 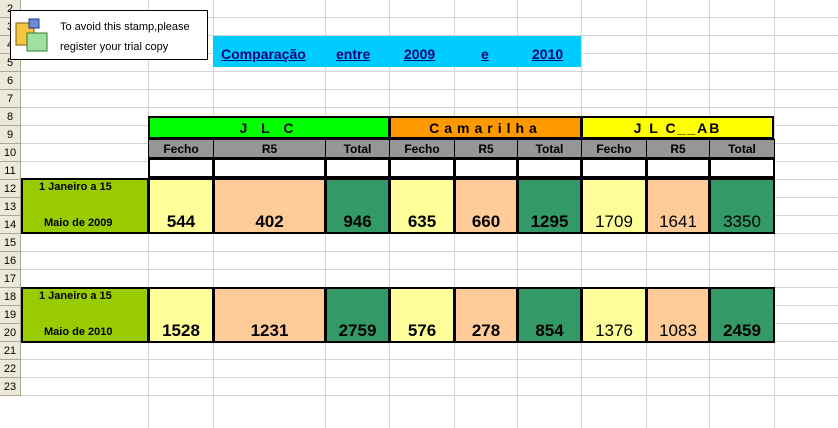 What do you see at coordinates (269, 315) in the screenshot?
I see `value-cell-r5: 1231` at bounding box center [269, 315].